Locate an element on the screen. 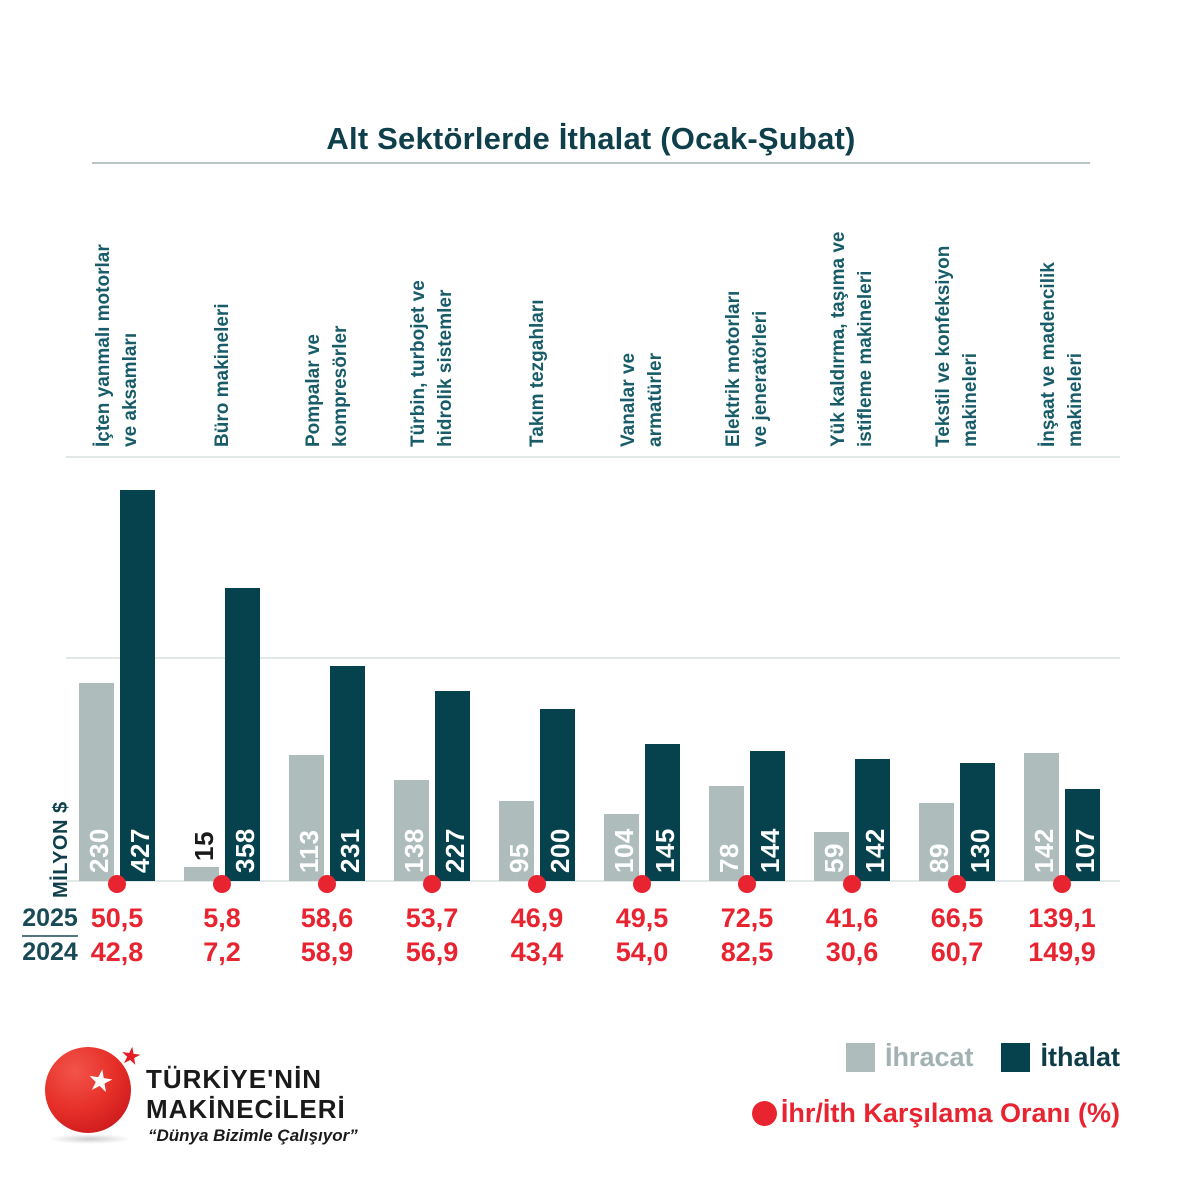 The width and height of the screenshot is (1182, 1182). import-bar-value: 130 is located at coordinates (979, 850).